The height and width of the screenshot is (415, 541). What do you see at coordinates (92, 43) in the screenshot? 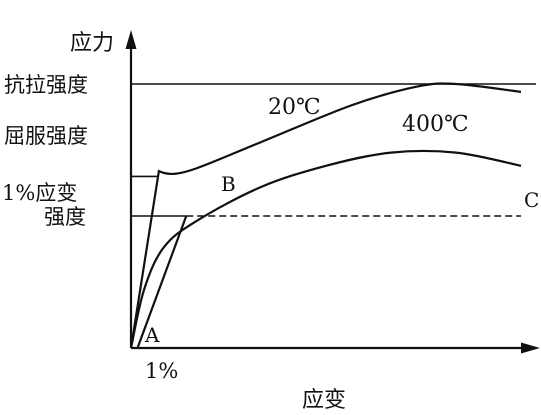
I see `y-axis-label: 应力` at bounding box center [92, 43].